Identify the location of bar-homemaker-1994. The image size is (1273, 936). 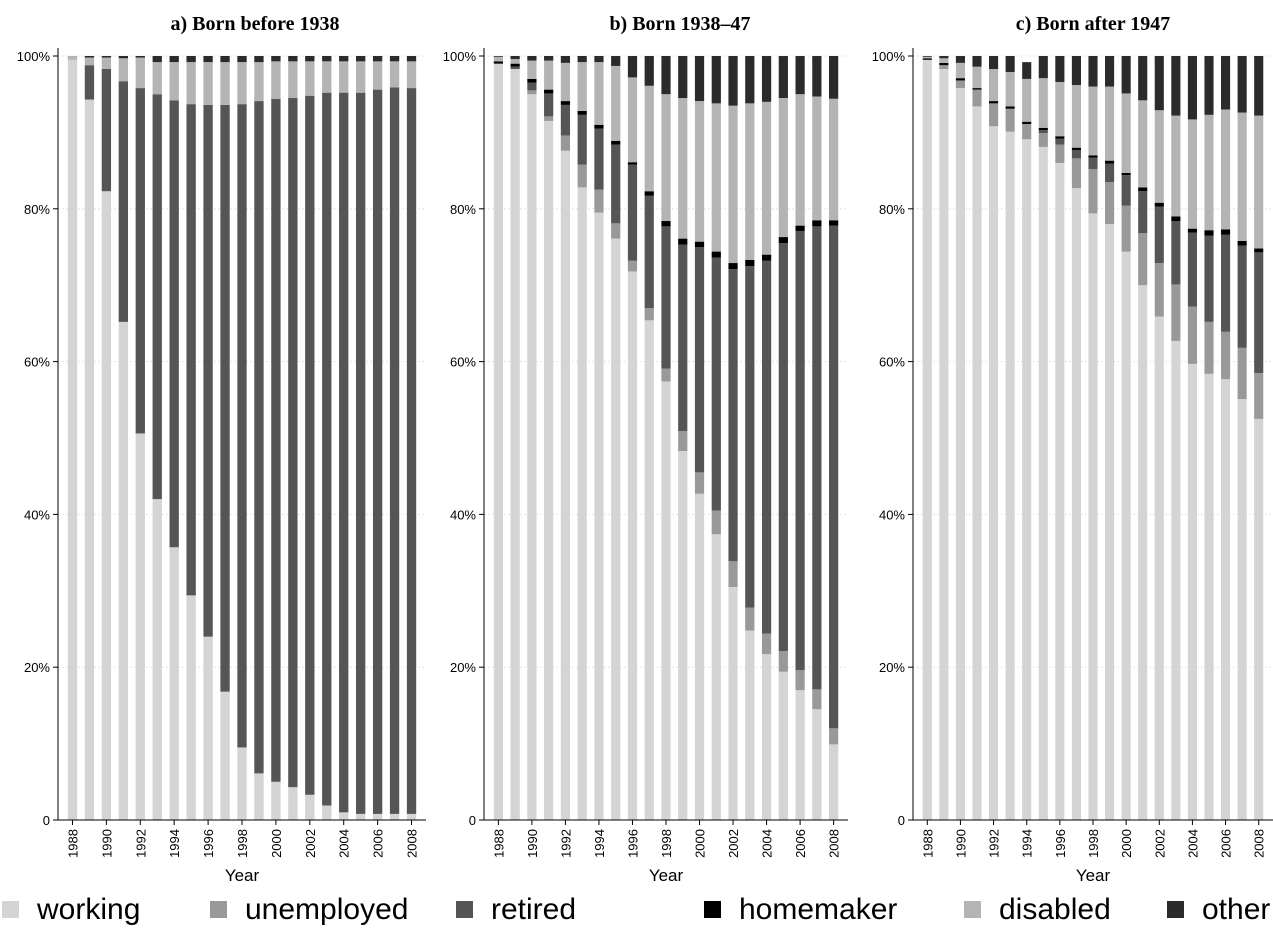
(1027, 122).